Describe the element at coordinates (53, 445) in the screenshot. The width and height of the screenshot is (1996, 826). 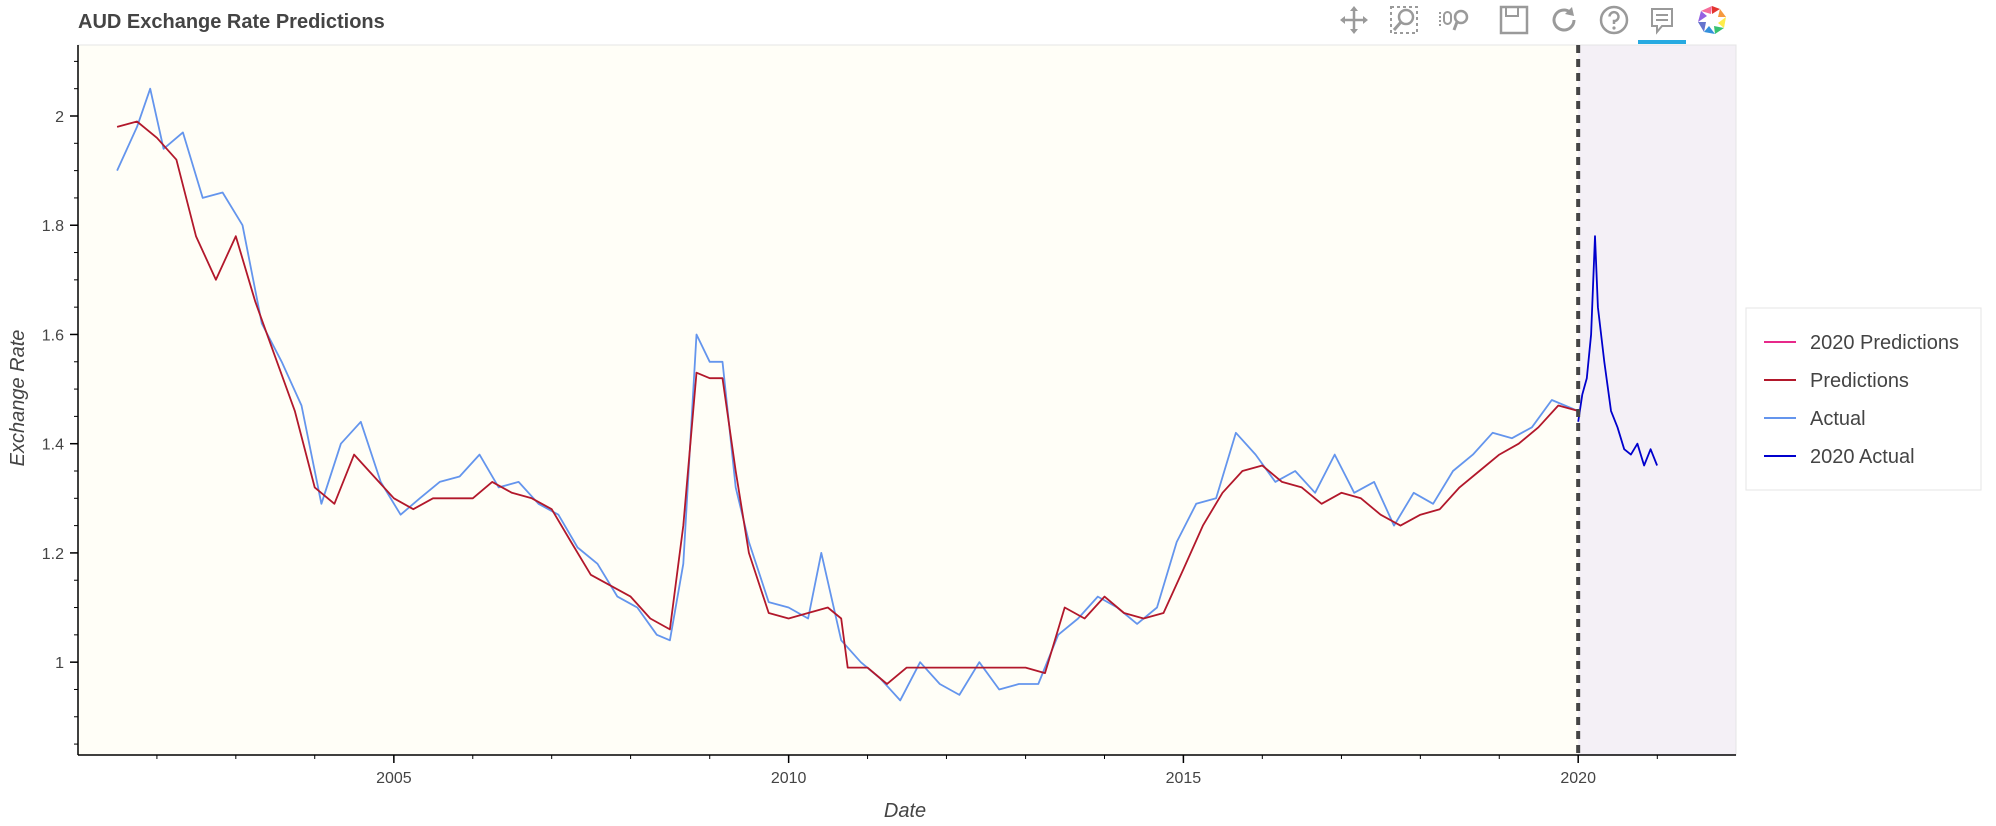
I see `y-tick-label: 1.4` at that location.